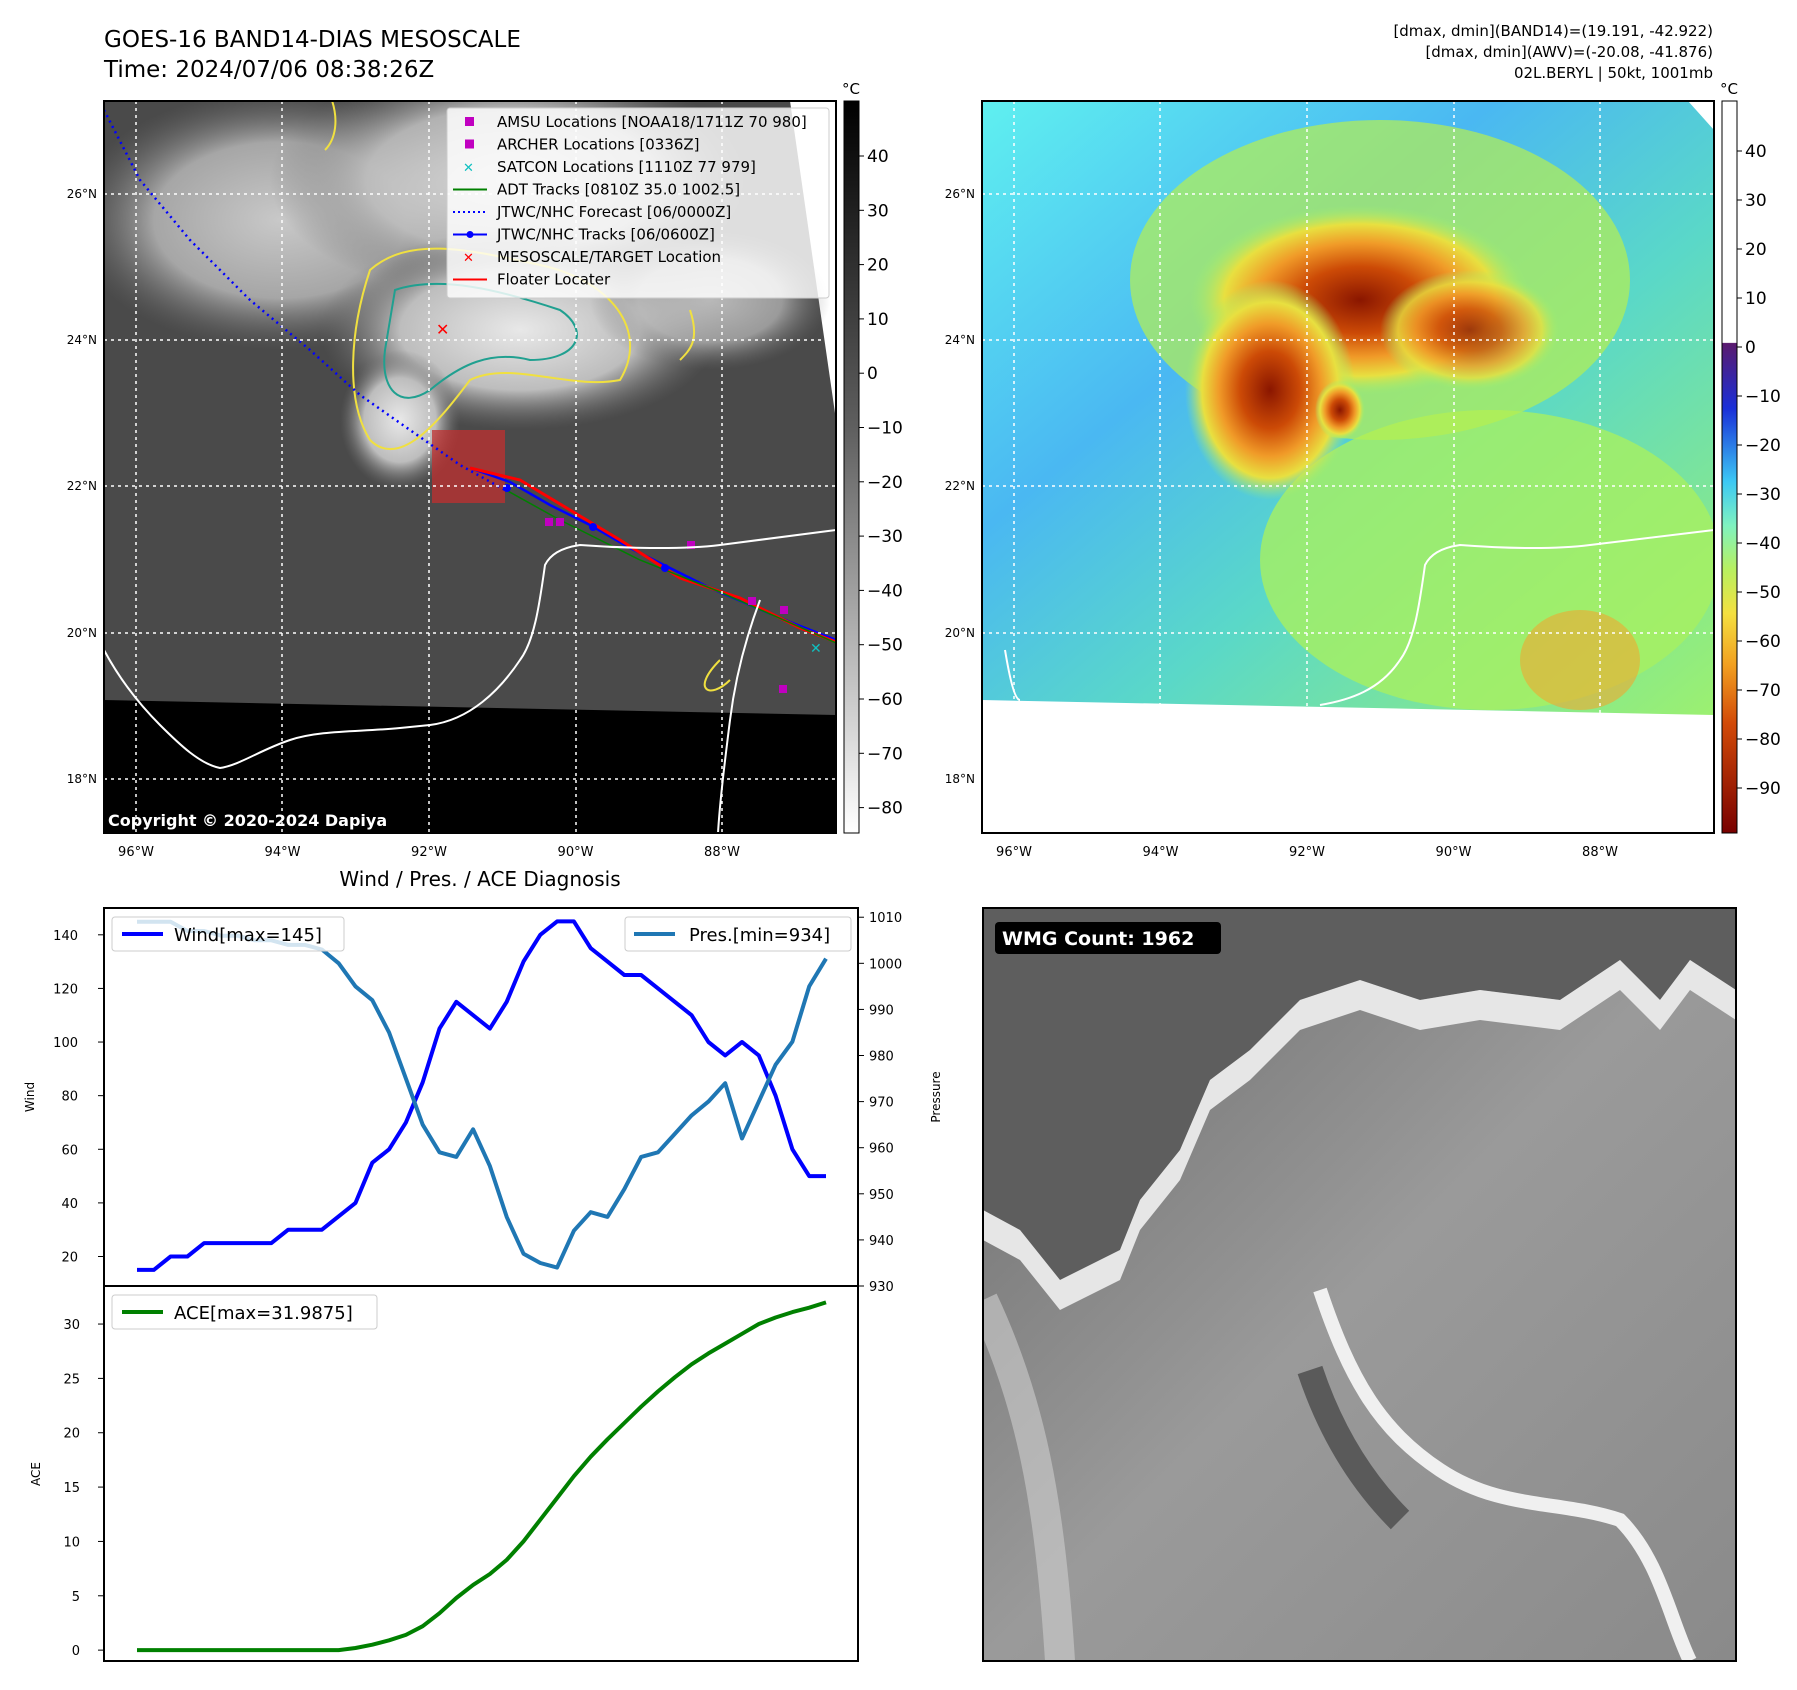 Image resolution: width=1797 pixels, height=1690 pixels. I want to click on lat-tick-label: 26°N, so click(960, 194).